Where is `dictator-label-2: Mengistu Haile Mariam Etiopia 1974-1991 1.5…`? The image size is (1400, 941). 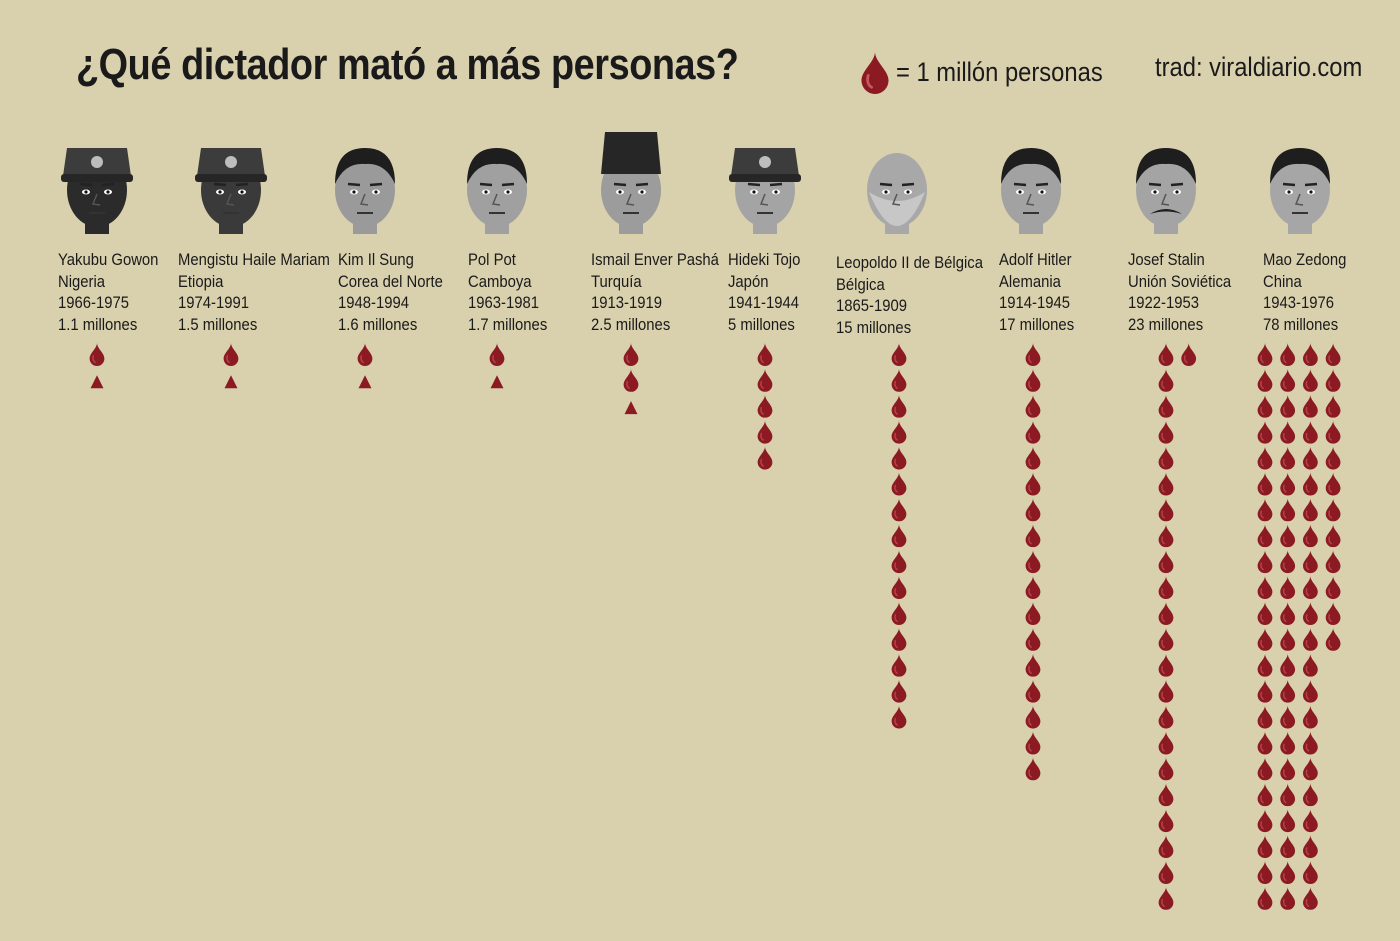
dictator-label-2: Mengistu Haile Mariam Etiopia 1974-1991 1.5… is located at coordinates (254, 293).